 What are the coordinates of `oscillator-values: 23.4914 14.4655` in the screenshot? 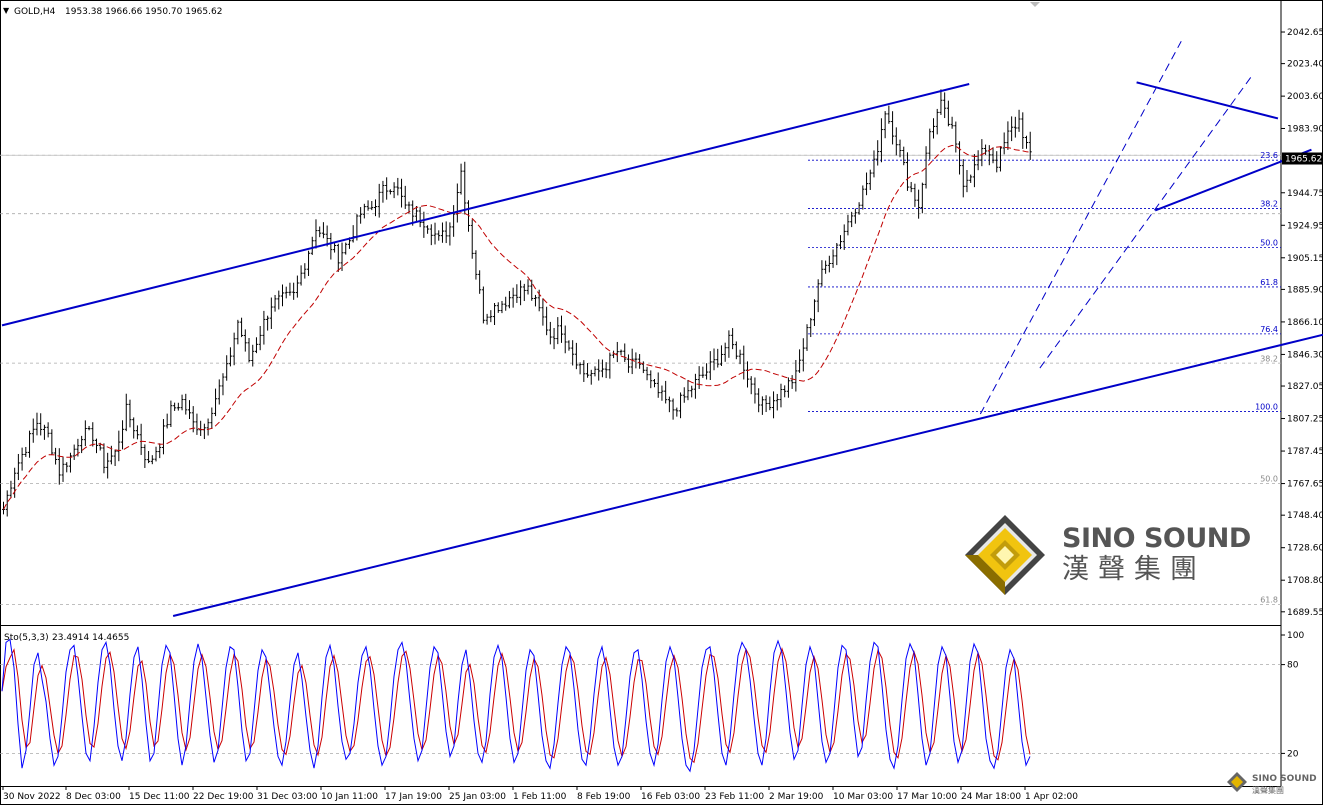 It's located at (90, 638).